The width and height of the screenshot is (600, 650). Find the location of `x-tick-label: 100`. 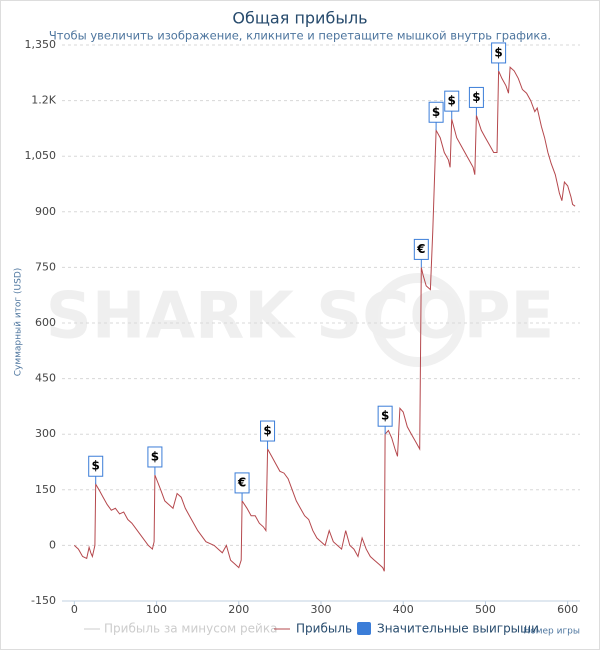

x-tick-label: 100 is located at coordinates (156, 609).